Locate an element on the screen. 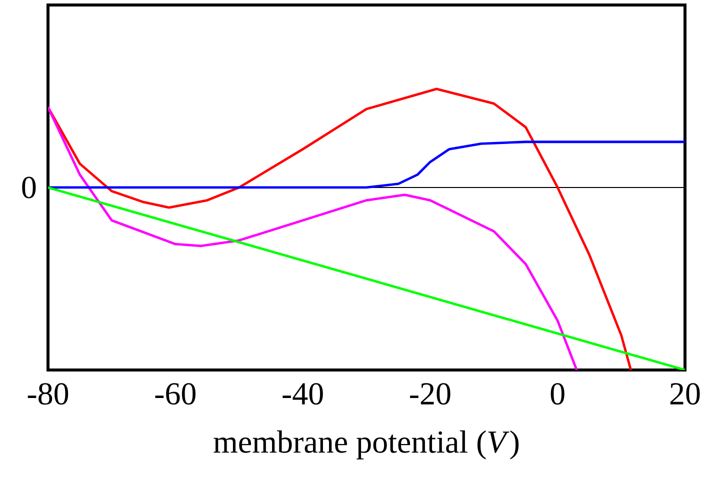  x-axis-title: membrane potential (V) is located at coordinates (366, 445).